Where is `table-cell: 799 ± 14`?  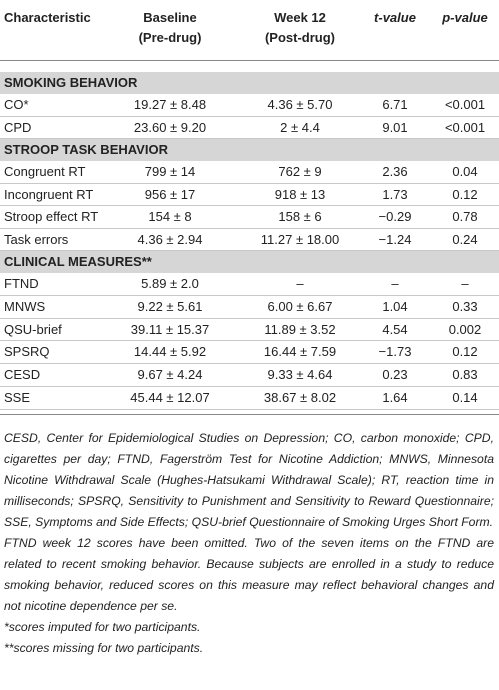 table-cell: 799 ± 14 is located at coordinates (170, 171).